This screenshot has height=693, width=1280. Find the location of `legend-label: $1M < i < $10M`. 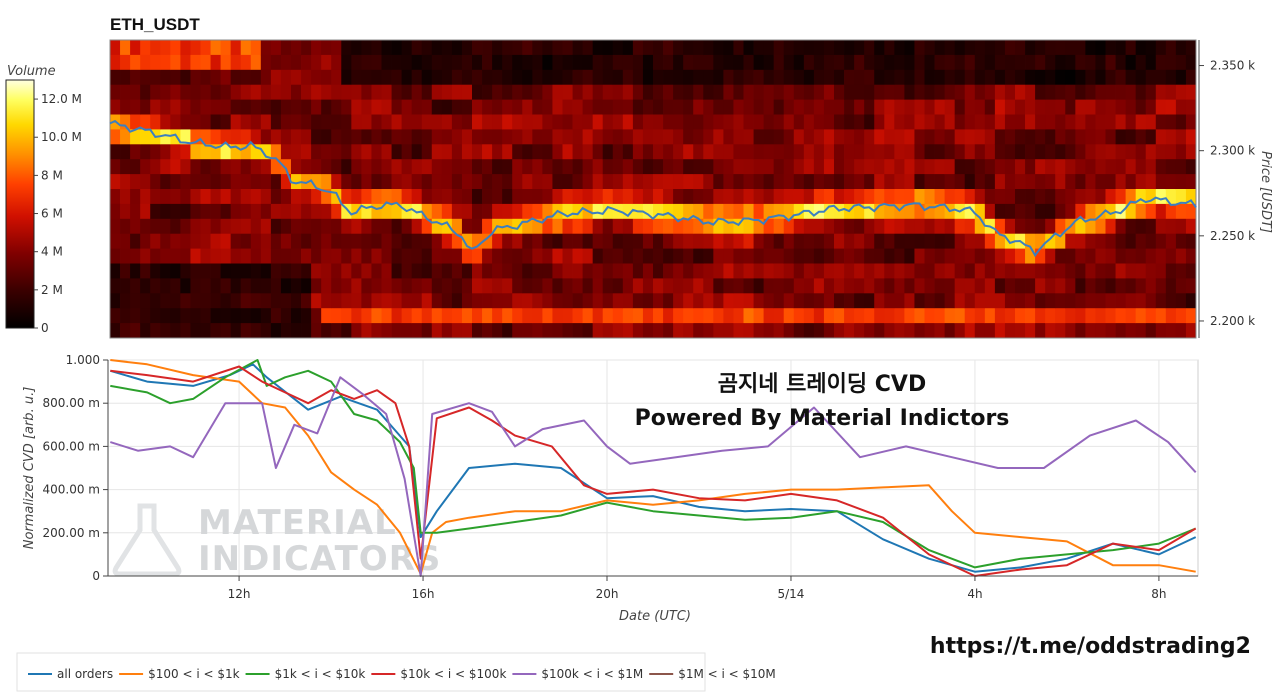

legend-label: $1M < i < $10M is located at coordinates (727, 674).